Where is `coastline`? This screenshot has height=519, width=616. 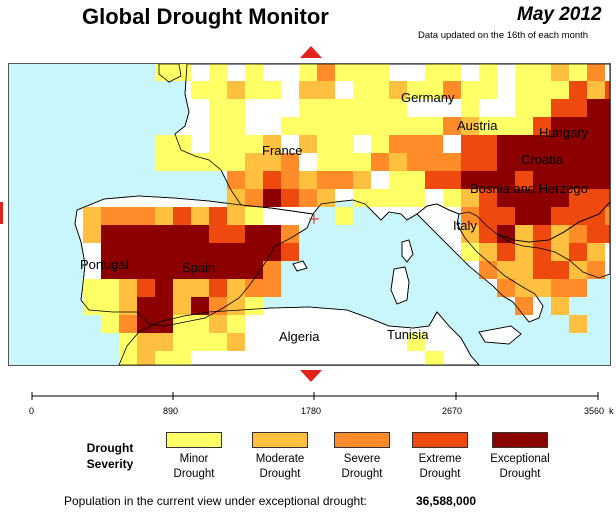
coastline is located at coordinates (553, 240).